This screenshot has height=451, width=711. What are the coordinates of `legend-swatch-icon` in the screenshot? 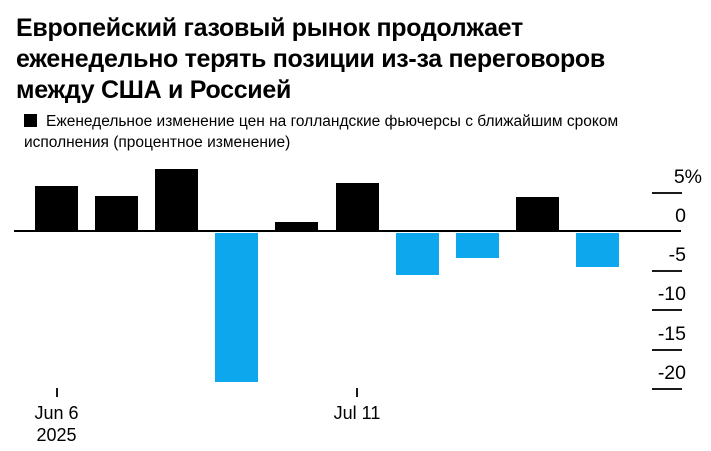 It's located at (30, 120).